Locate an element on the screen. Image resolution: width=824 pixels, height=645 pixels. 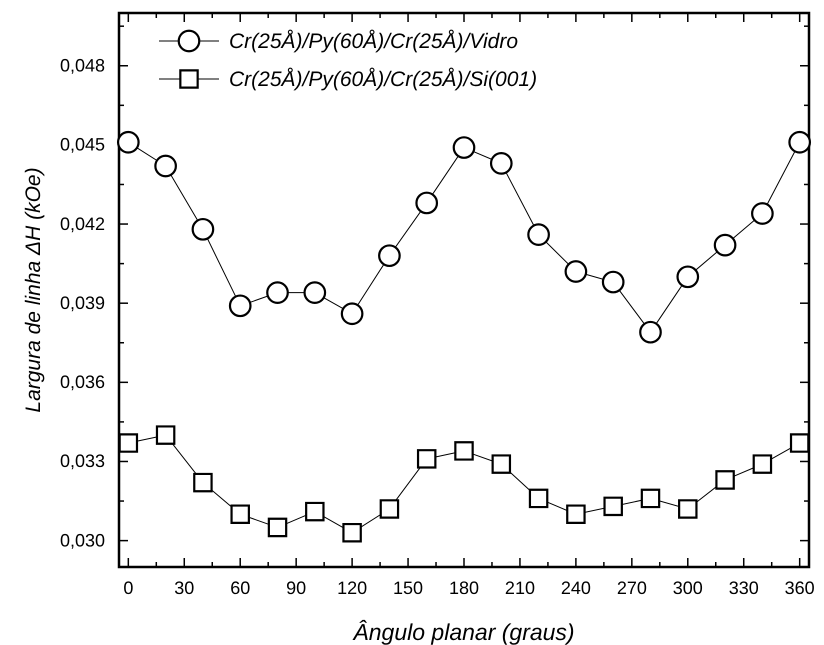
y-tick-label: 0,042 is located at coordinates (82, 224).